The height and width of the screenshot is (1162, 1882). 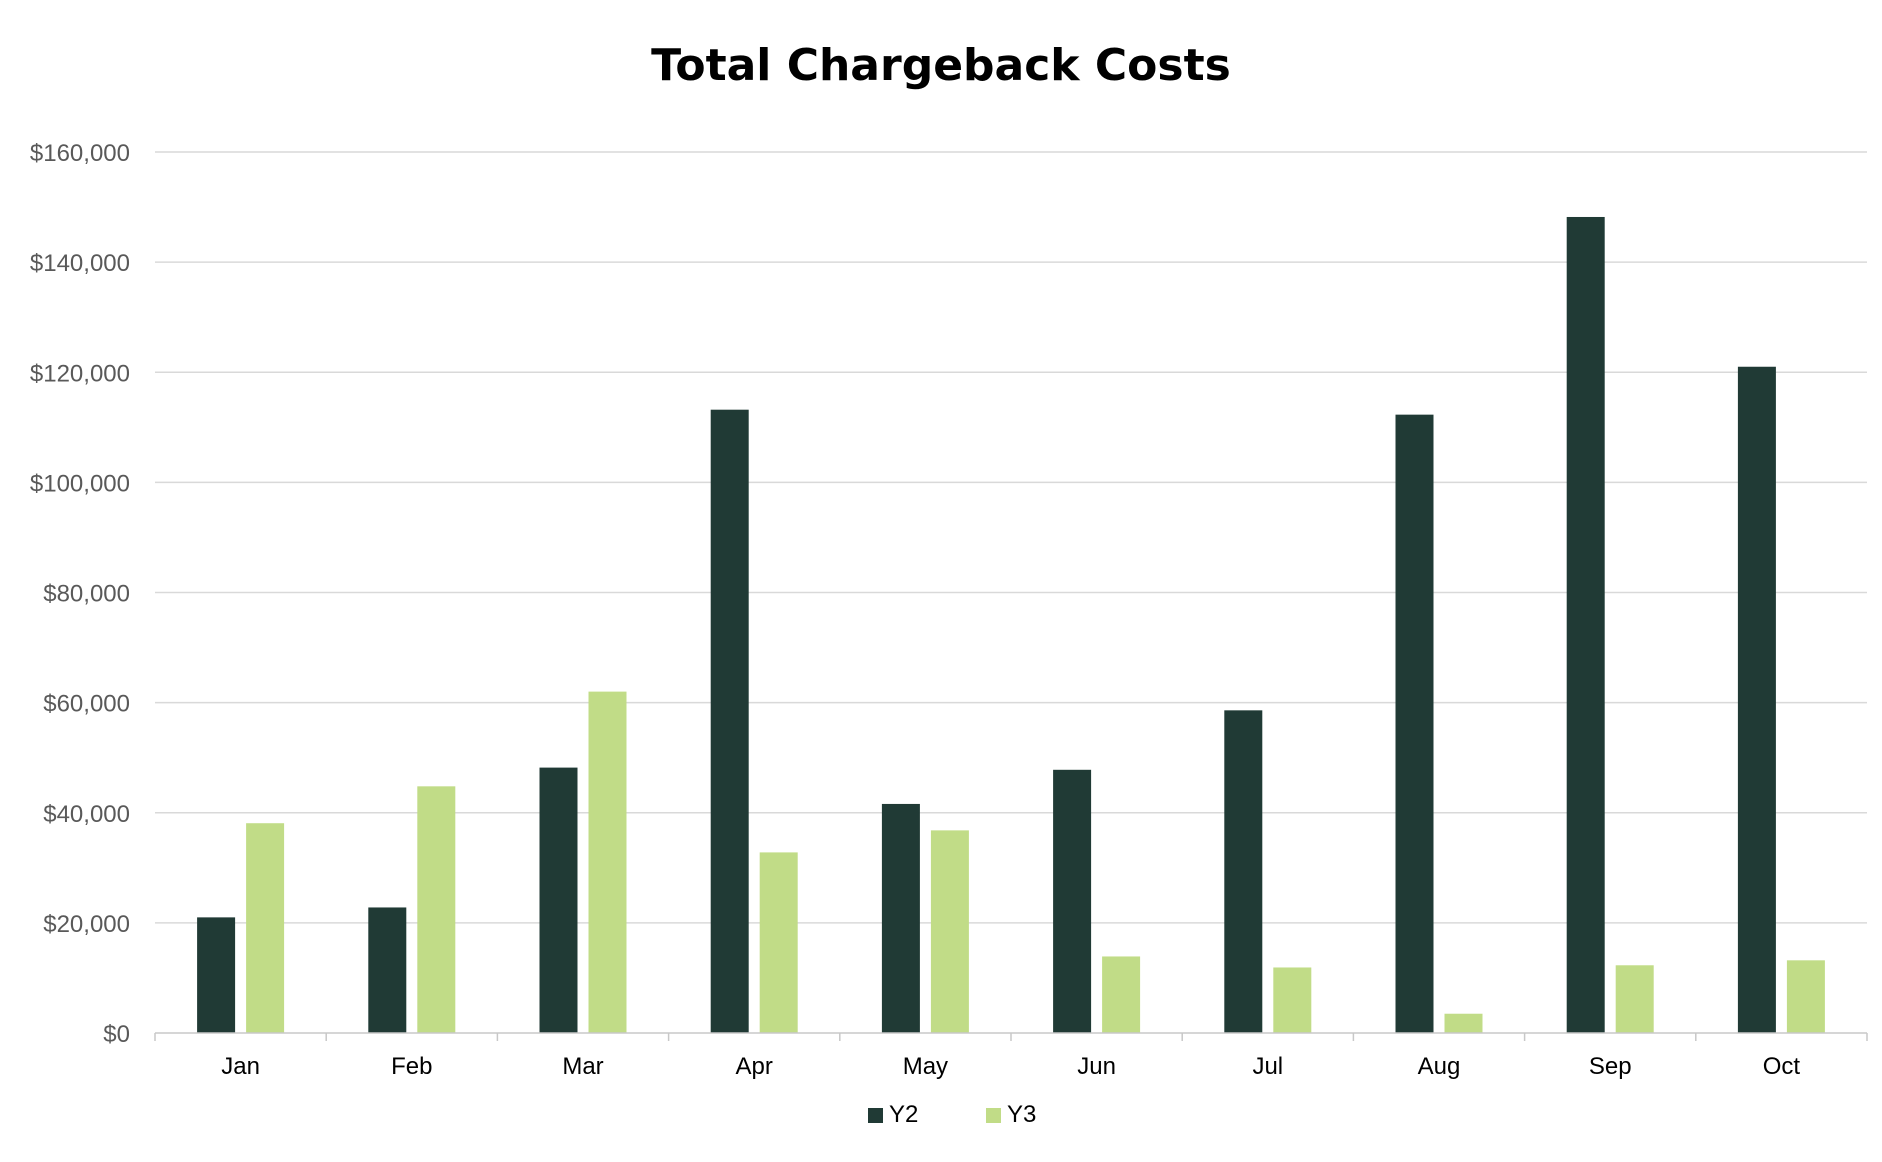 I want to click on y-tick-label: $60,000, so click(x=86, y=704).